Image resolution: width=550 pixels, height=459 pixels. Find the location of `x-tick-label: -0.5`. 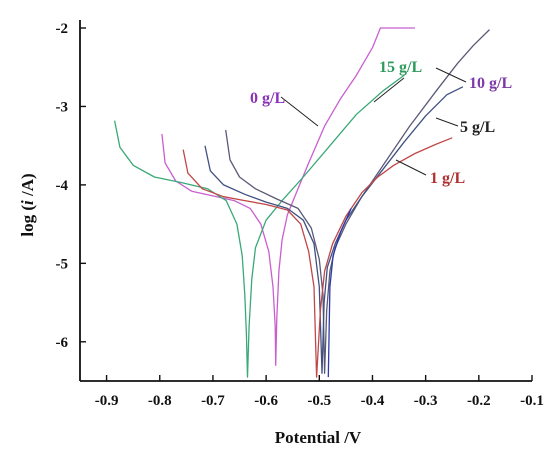

x-tick-label: -0.5 is located at coordinates (319, 401).